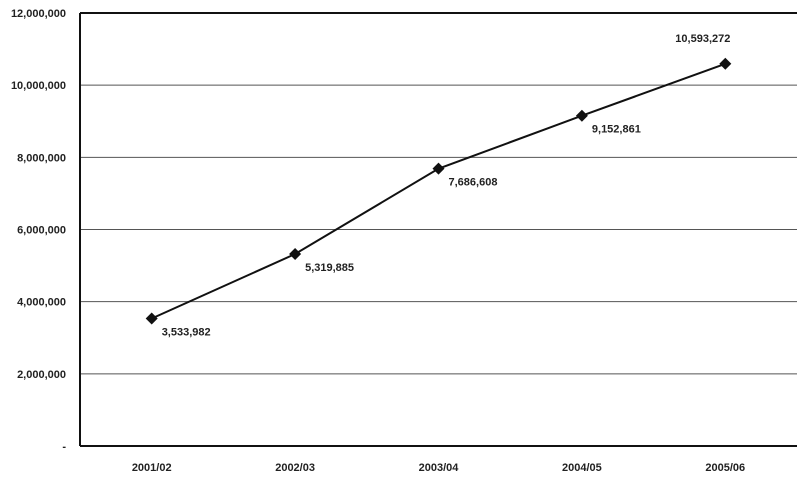 Image resolution: width=797 pixels, height=479 pixels. I want to click on x-tick-label: 2003/04, so click(439, 468).